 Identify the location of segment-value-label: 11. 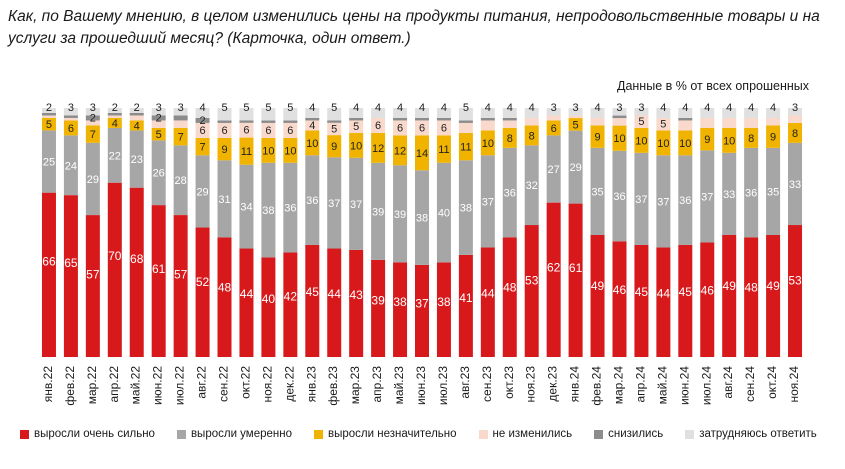
(465, 148).